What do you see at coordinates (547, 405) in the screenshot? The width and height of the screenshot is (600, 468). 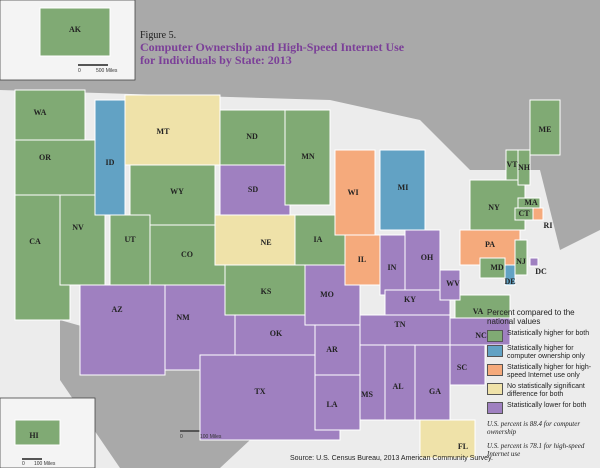 I see `legend-label: Statistically lower for both` at bounding box center [547, 405].